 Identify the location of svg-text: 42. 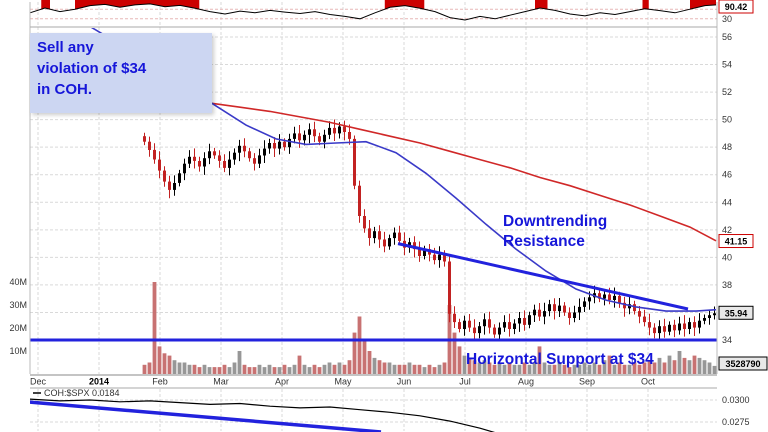
(727, 230).